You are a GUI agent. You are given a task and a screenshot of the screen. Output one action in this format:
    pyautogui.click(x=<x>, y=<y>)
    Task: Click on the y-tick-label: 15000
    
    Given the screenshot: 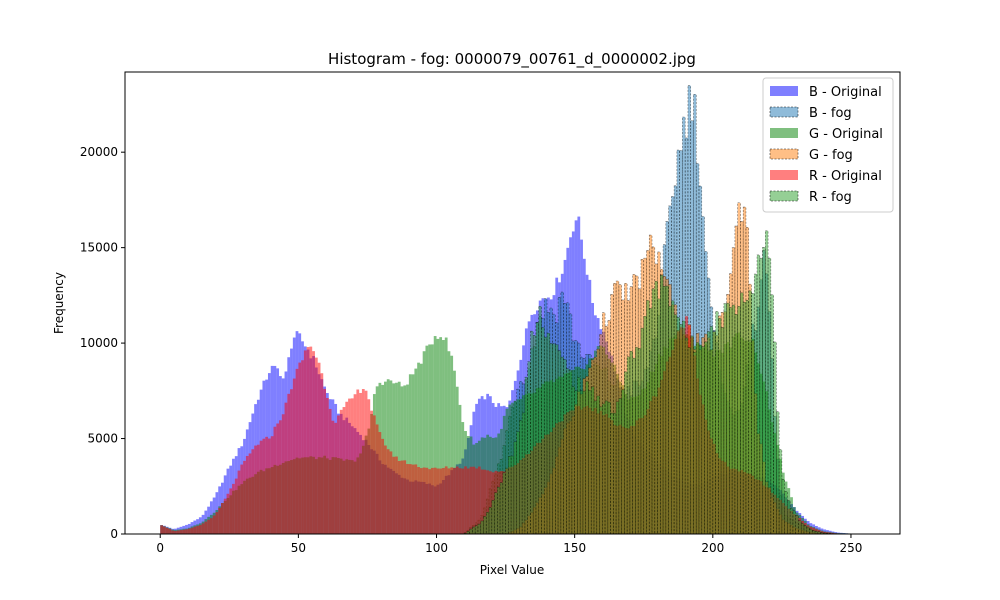 What is the action you would take?
    pyautogui.click(x=99, y=248)
    